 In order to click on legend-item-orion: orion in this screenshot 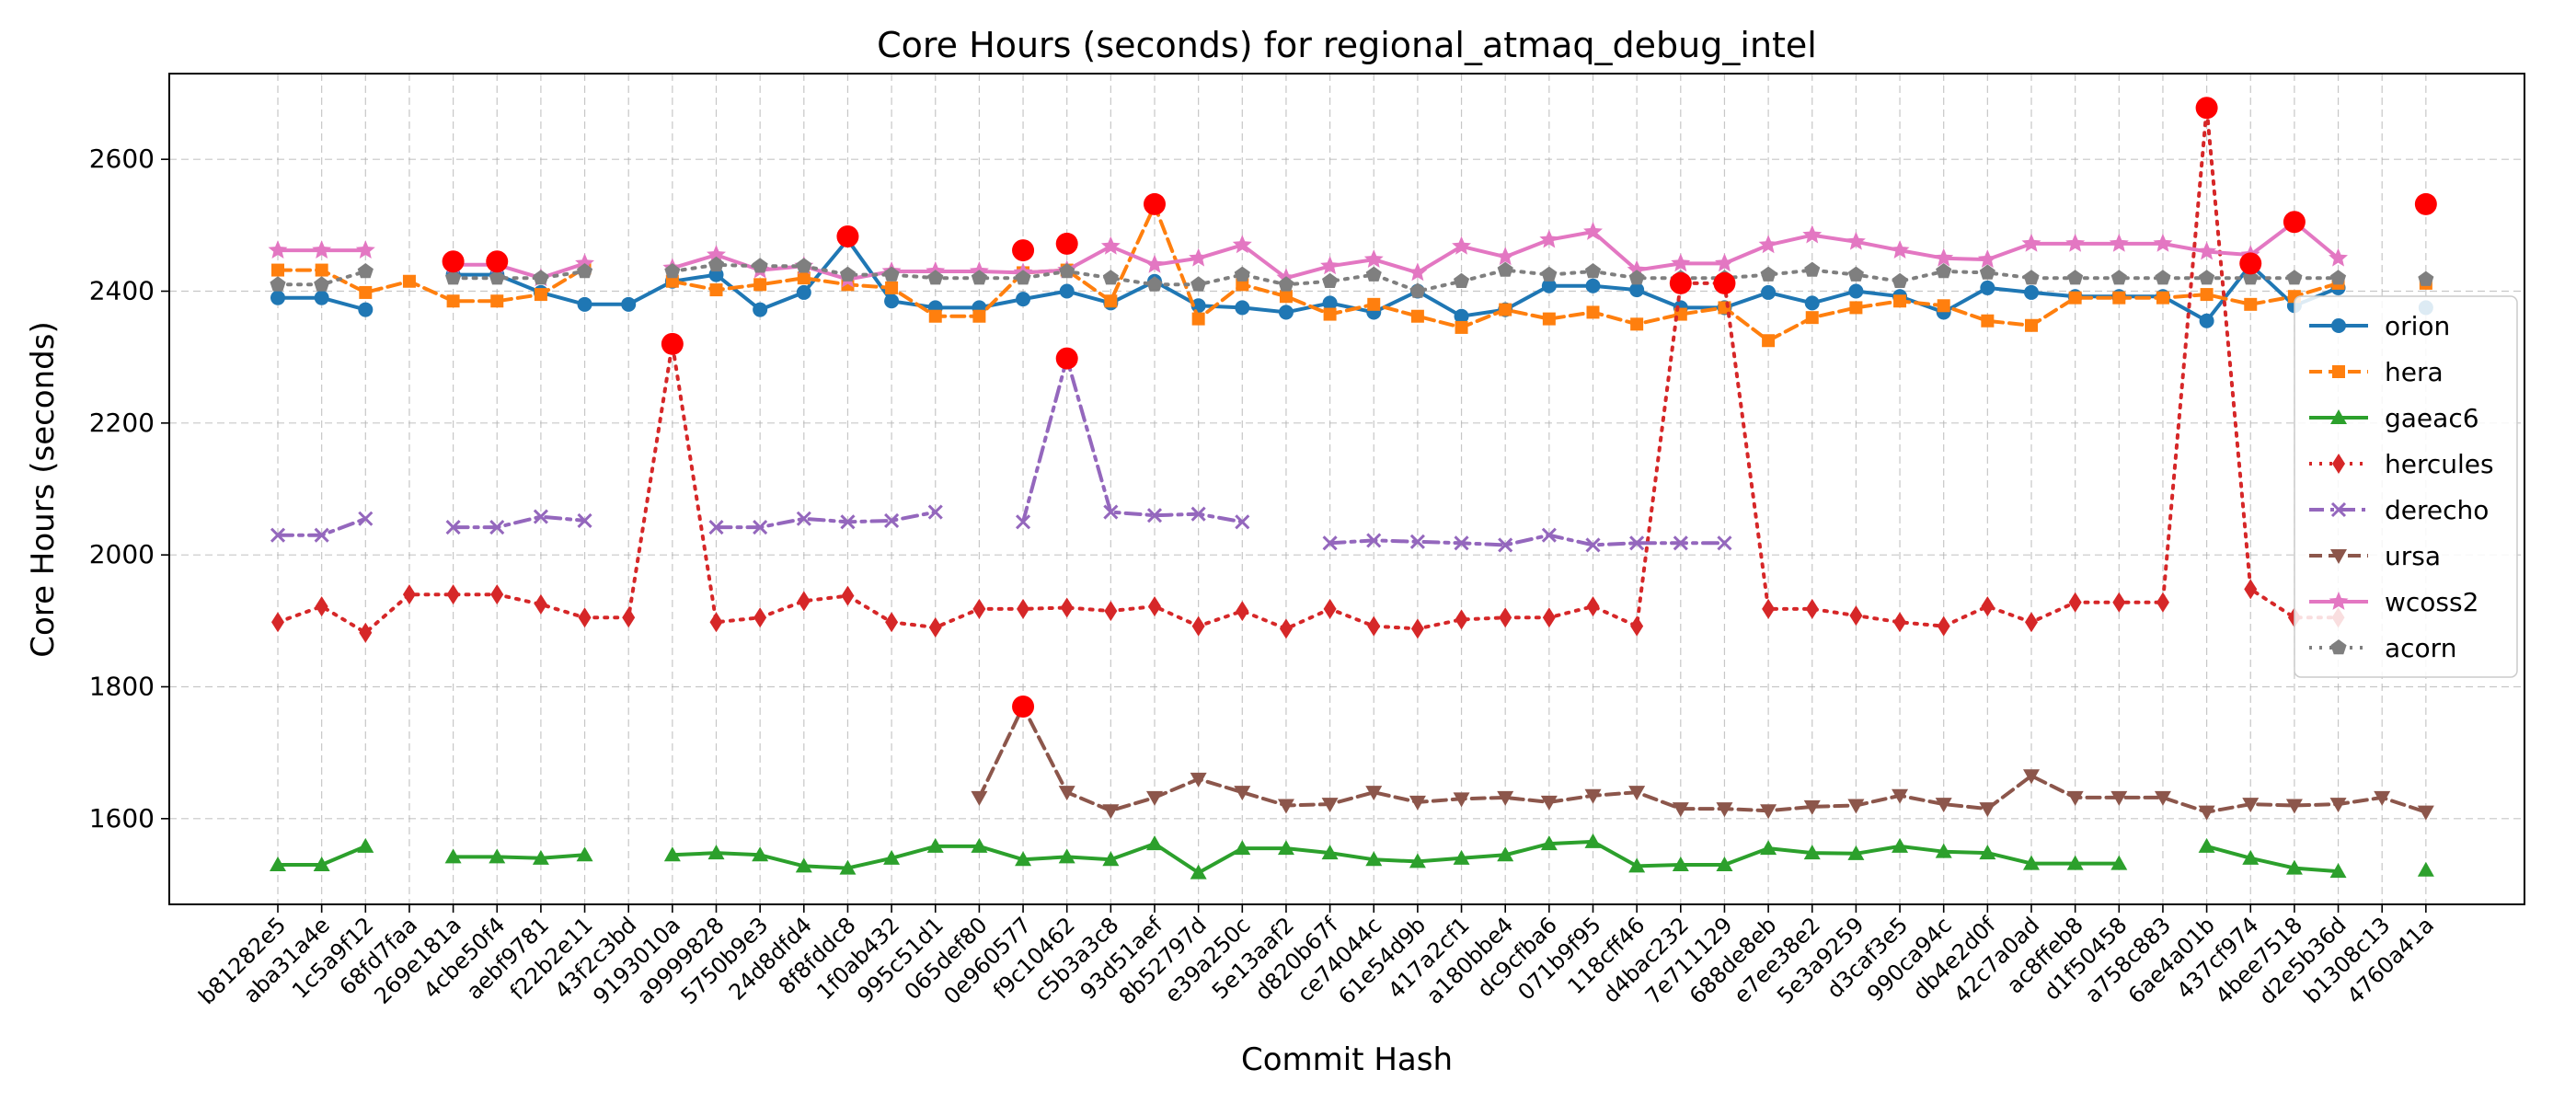, I will do `click(2379, 326)`.